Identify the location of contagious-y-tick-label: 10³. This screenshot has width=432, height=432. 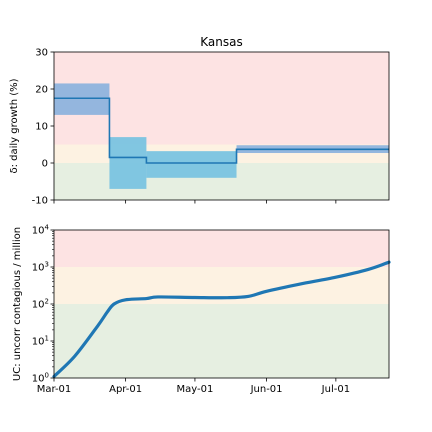
(40, 267).